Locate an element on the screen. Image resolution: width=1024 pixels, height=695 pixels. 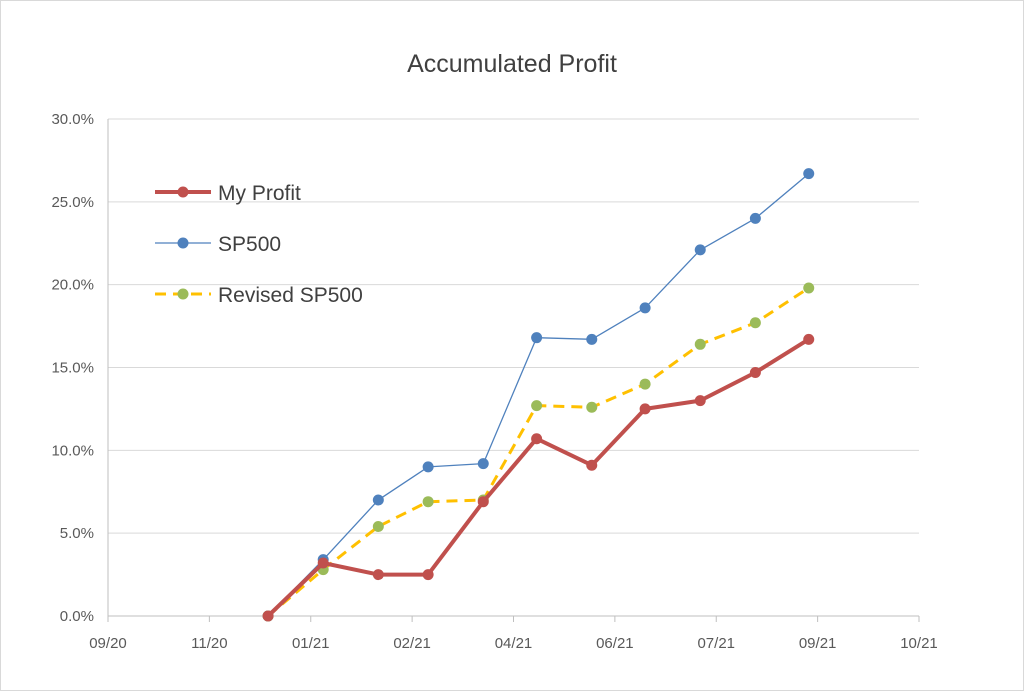
y-tick-label: 20.0% is located at coordinates (72, 285).